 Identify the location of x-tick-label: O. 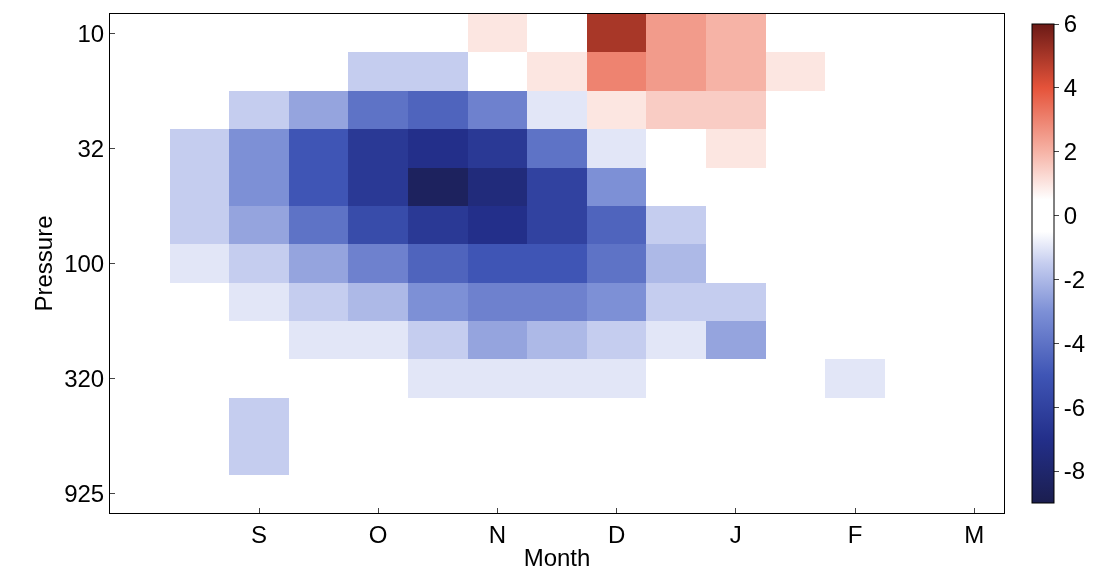
(378, 534).